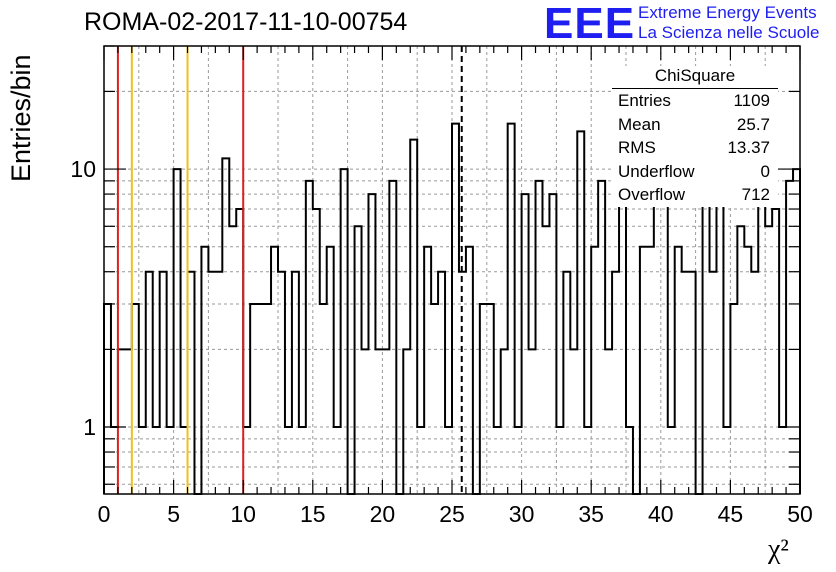  What do you see at coordinates (104, 514) in the screenshot?
I see `x-tick-label: 0` at bounding box center [104, 514].